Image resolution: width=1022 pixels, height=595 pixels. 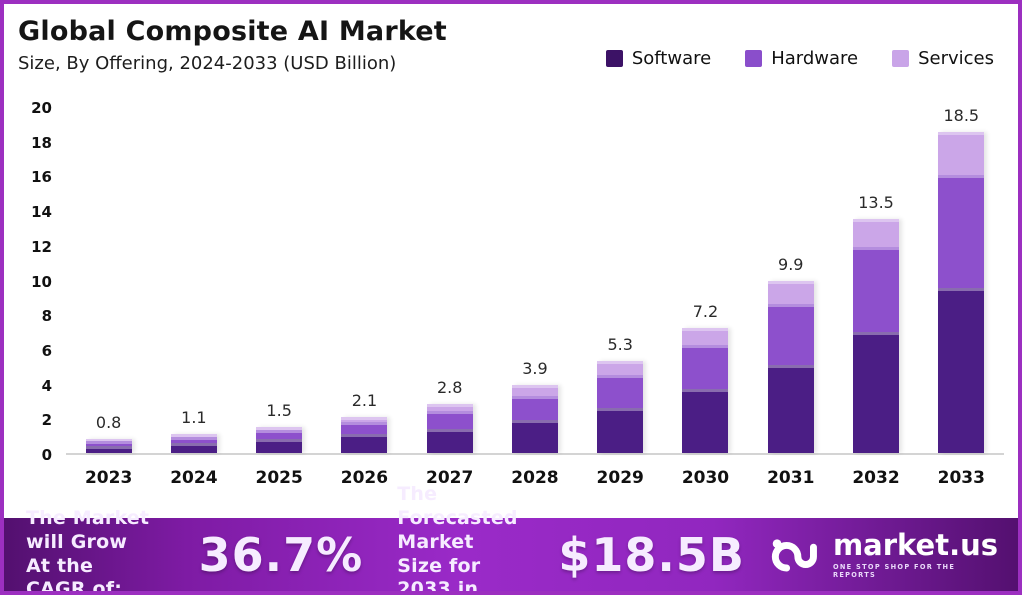 I want to click on bar-column-2023: 0.8, so click(x=109, y=280).